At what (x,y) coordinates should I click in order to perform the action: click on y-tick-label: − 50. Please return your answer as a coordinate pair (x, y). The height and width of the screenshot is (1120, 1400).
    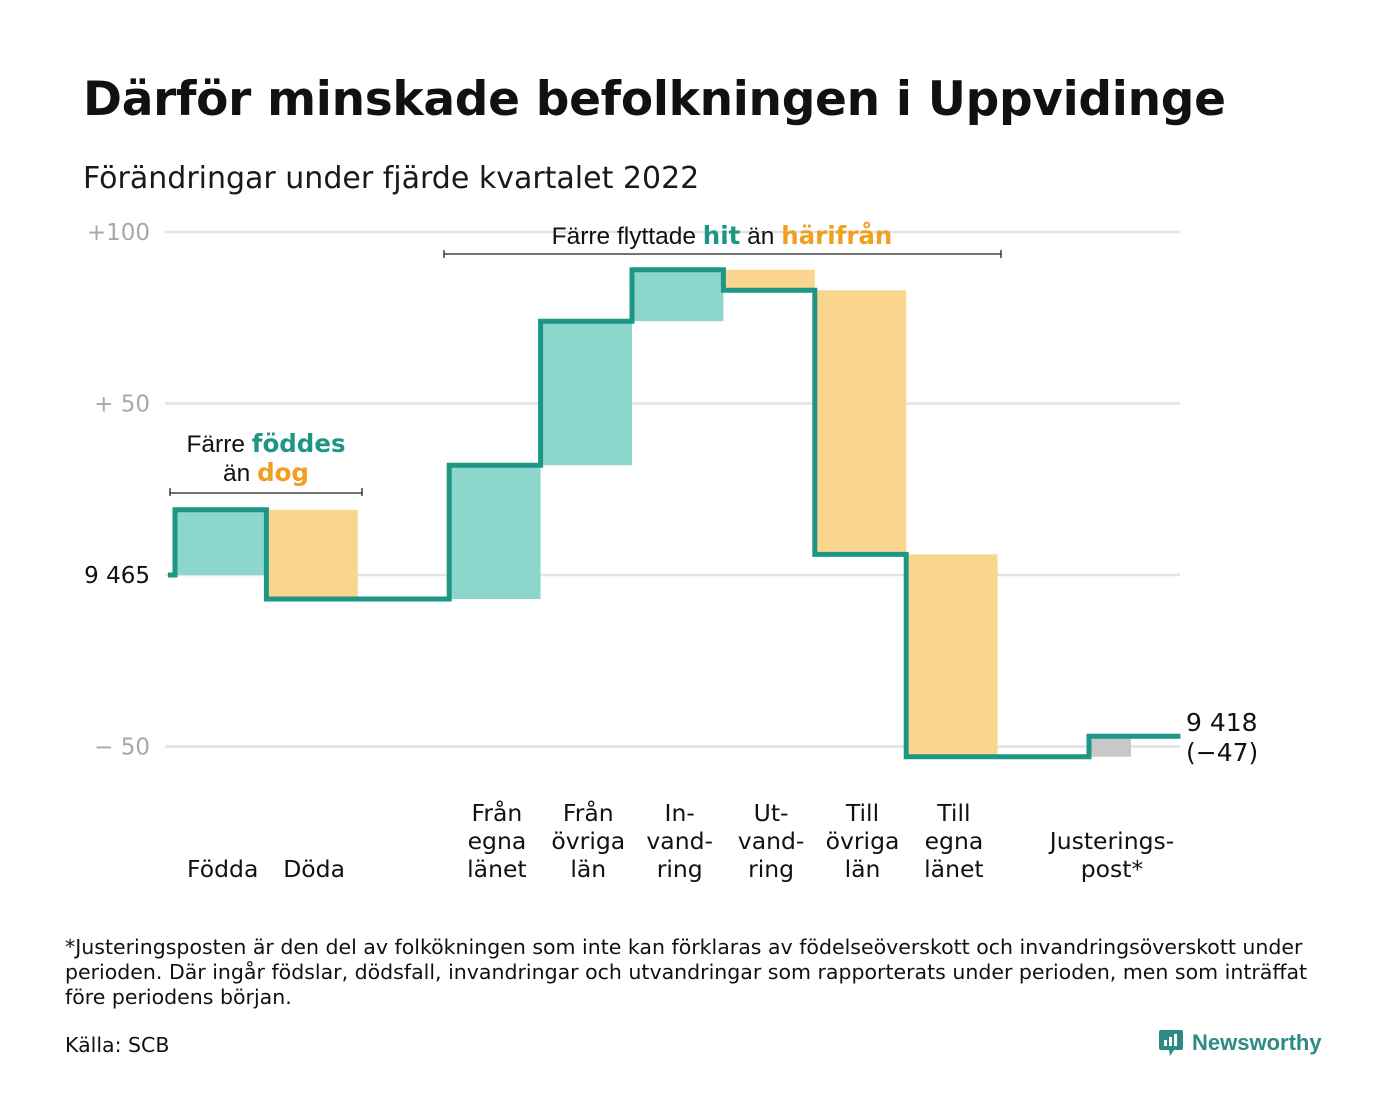
    Looking at the image, I should click on (122, 748).